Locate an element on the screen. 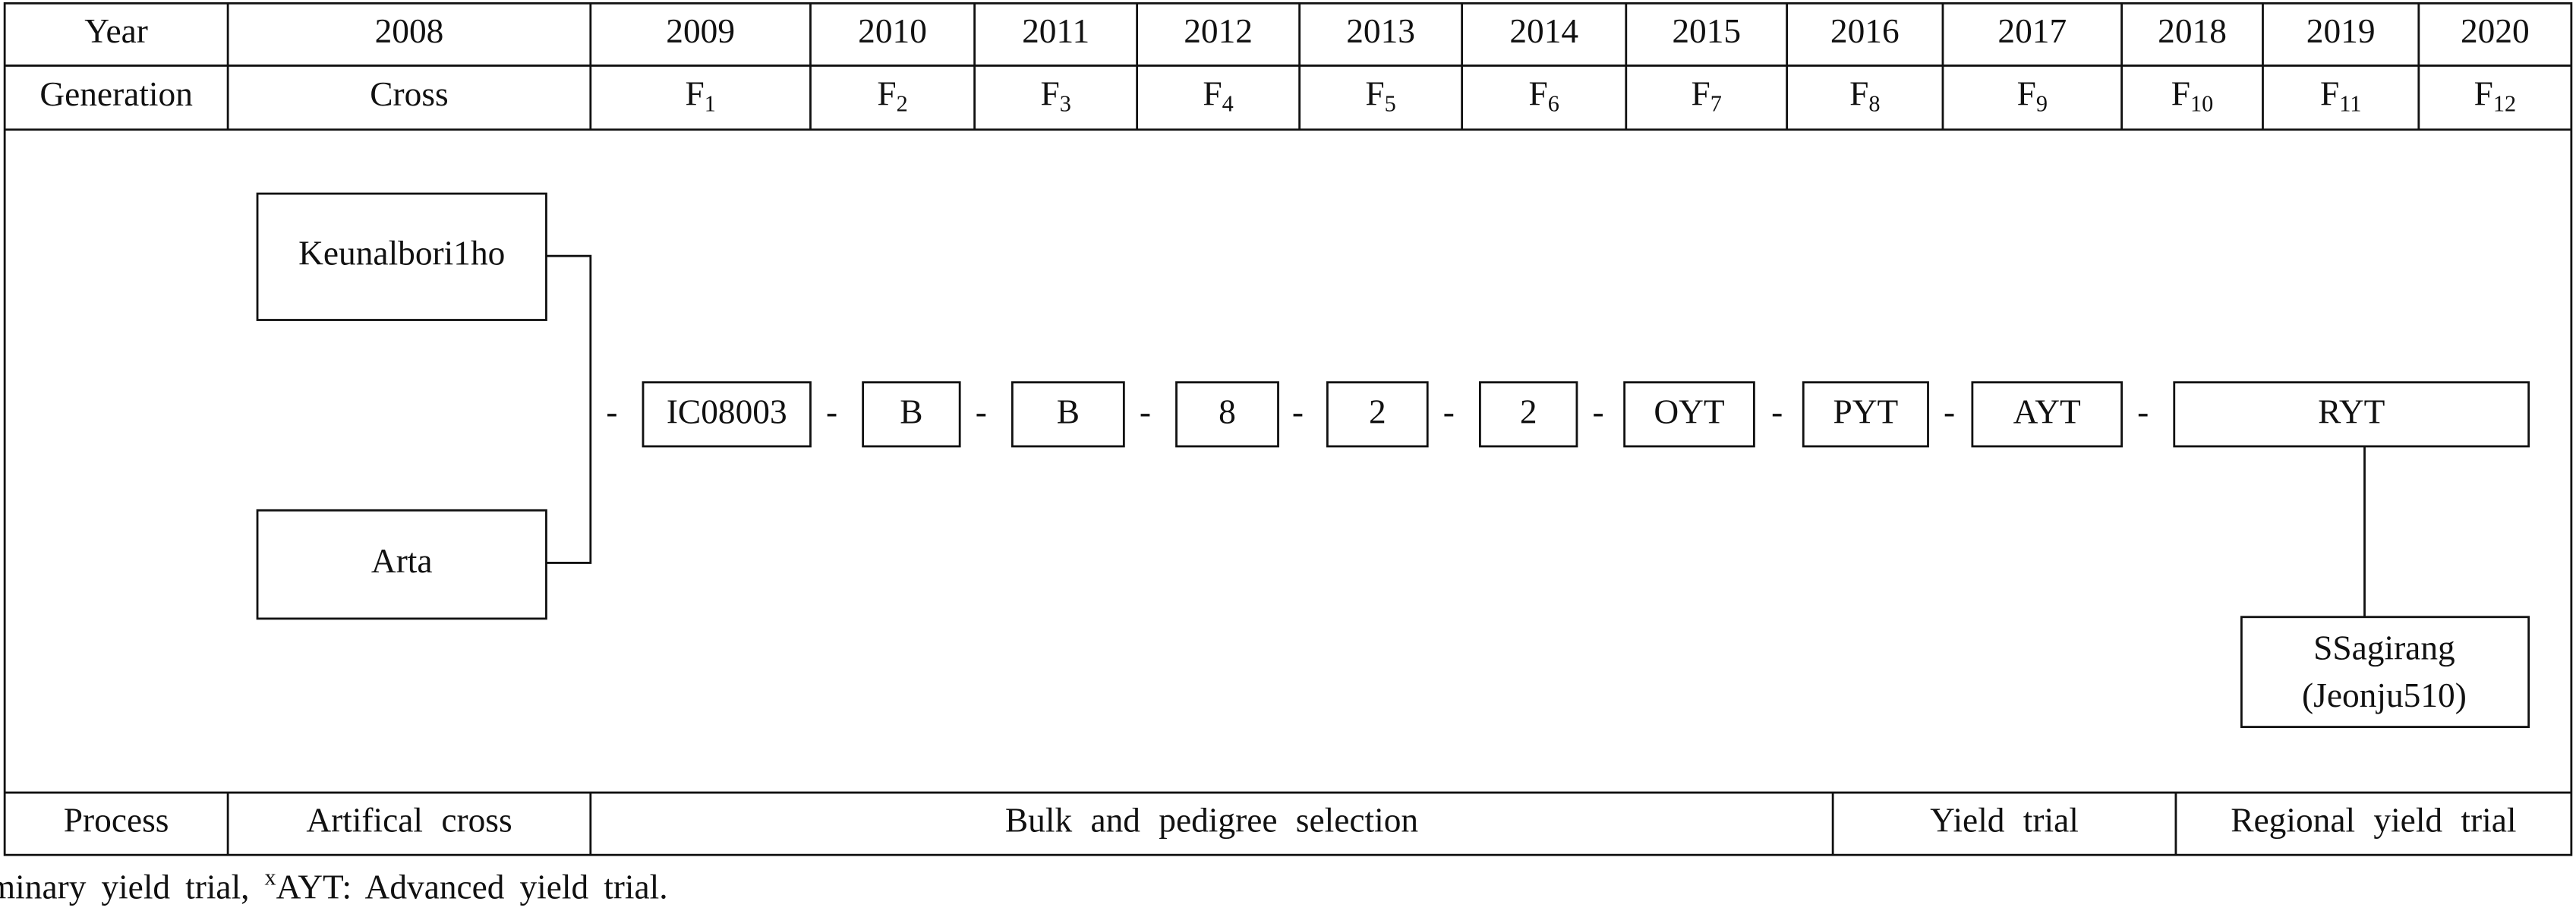  parent: Arta is located at coordinates (402, 561).